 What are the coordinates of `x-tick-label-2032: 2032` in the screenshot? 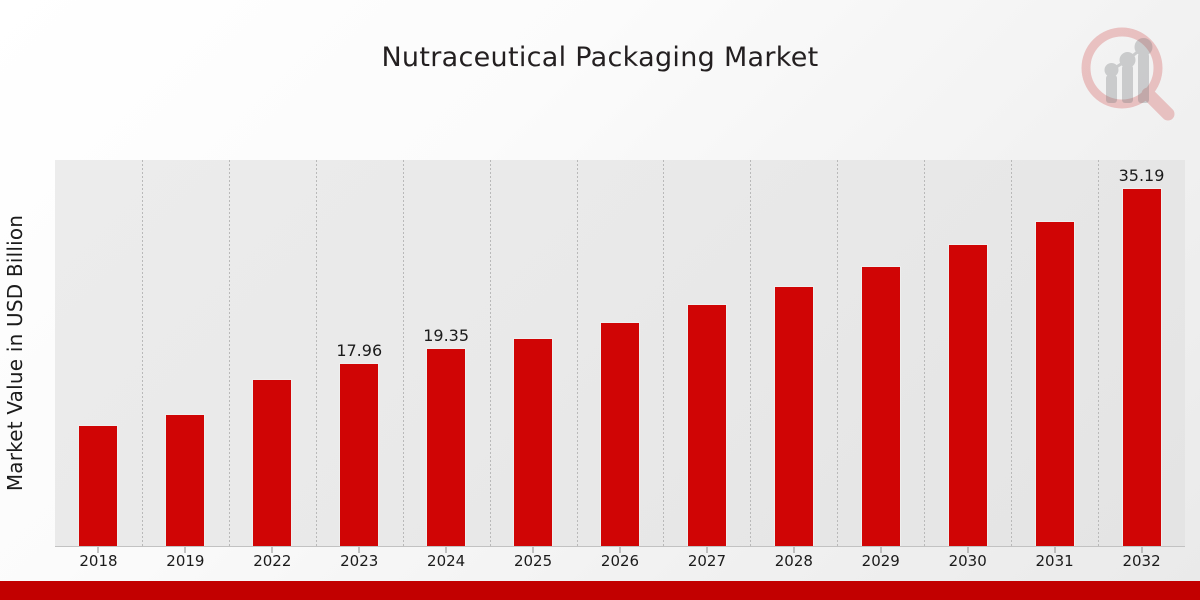 It's located at (1141, 561).